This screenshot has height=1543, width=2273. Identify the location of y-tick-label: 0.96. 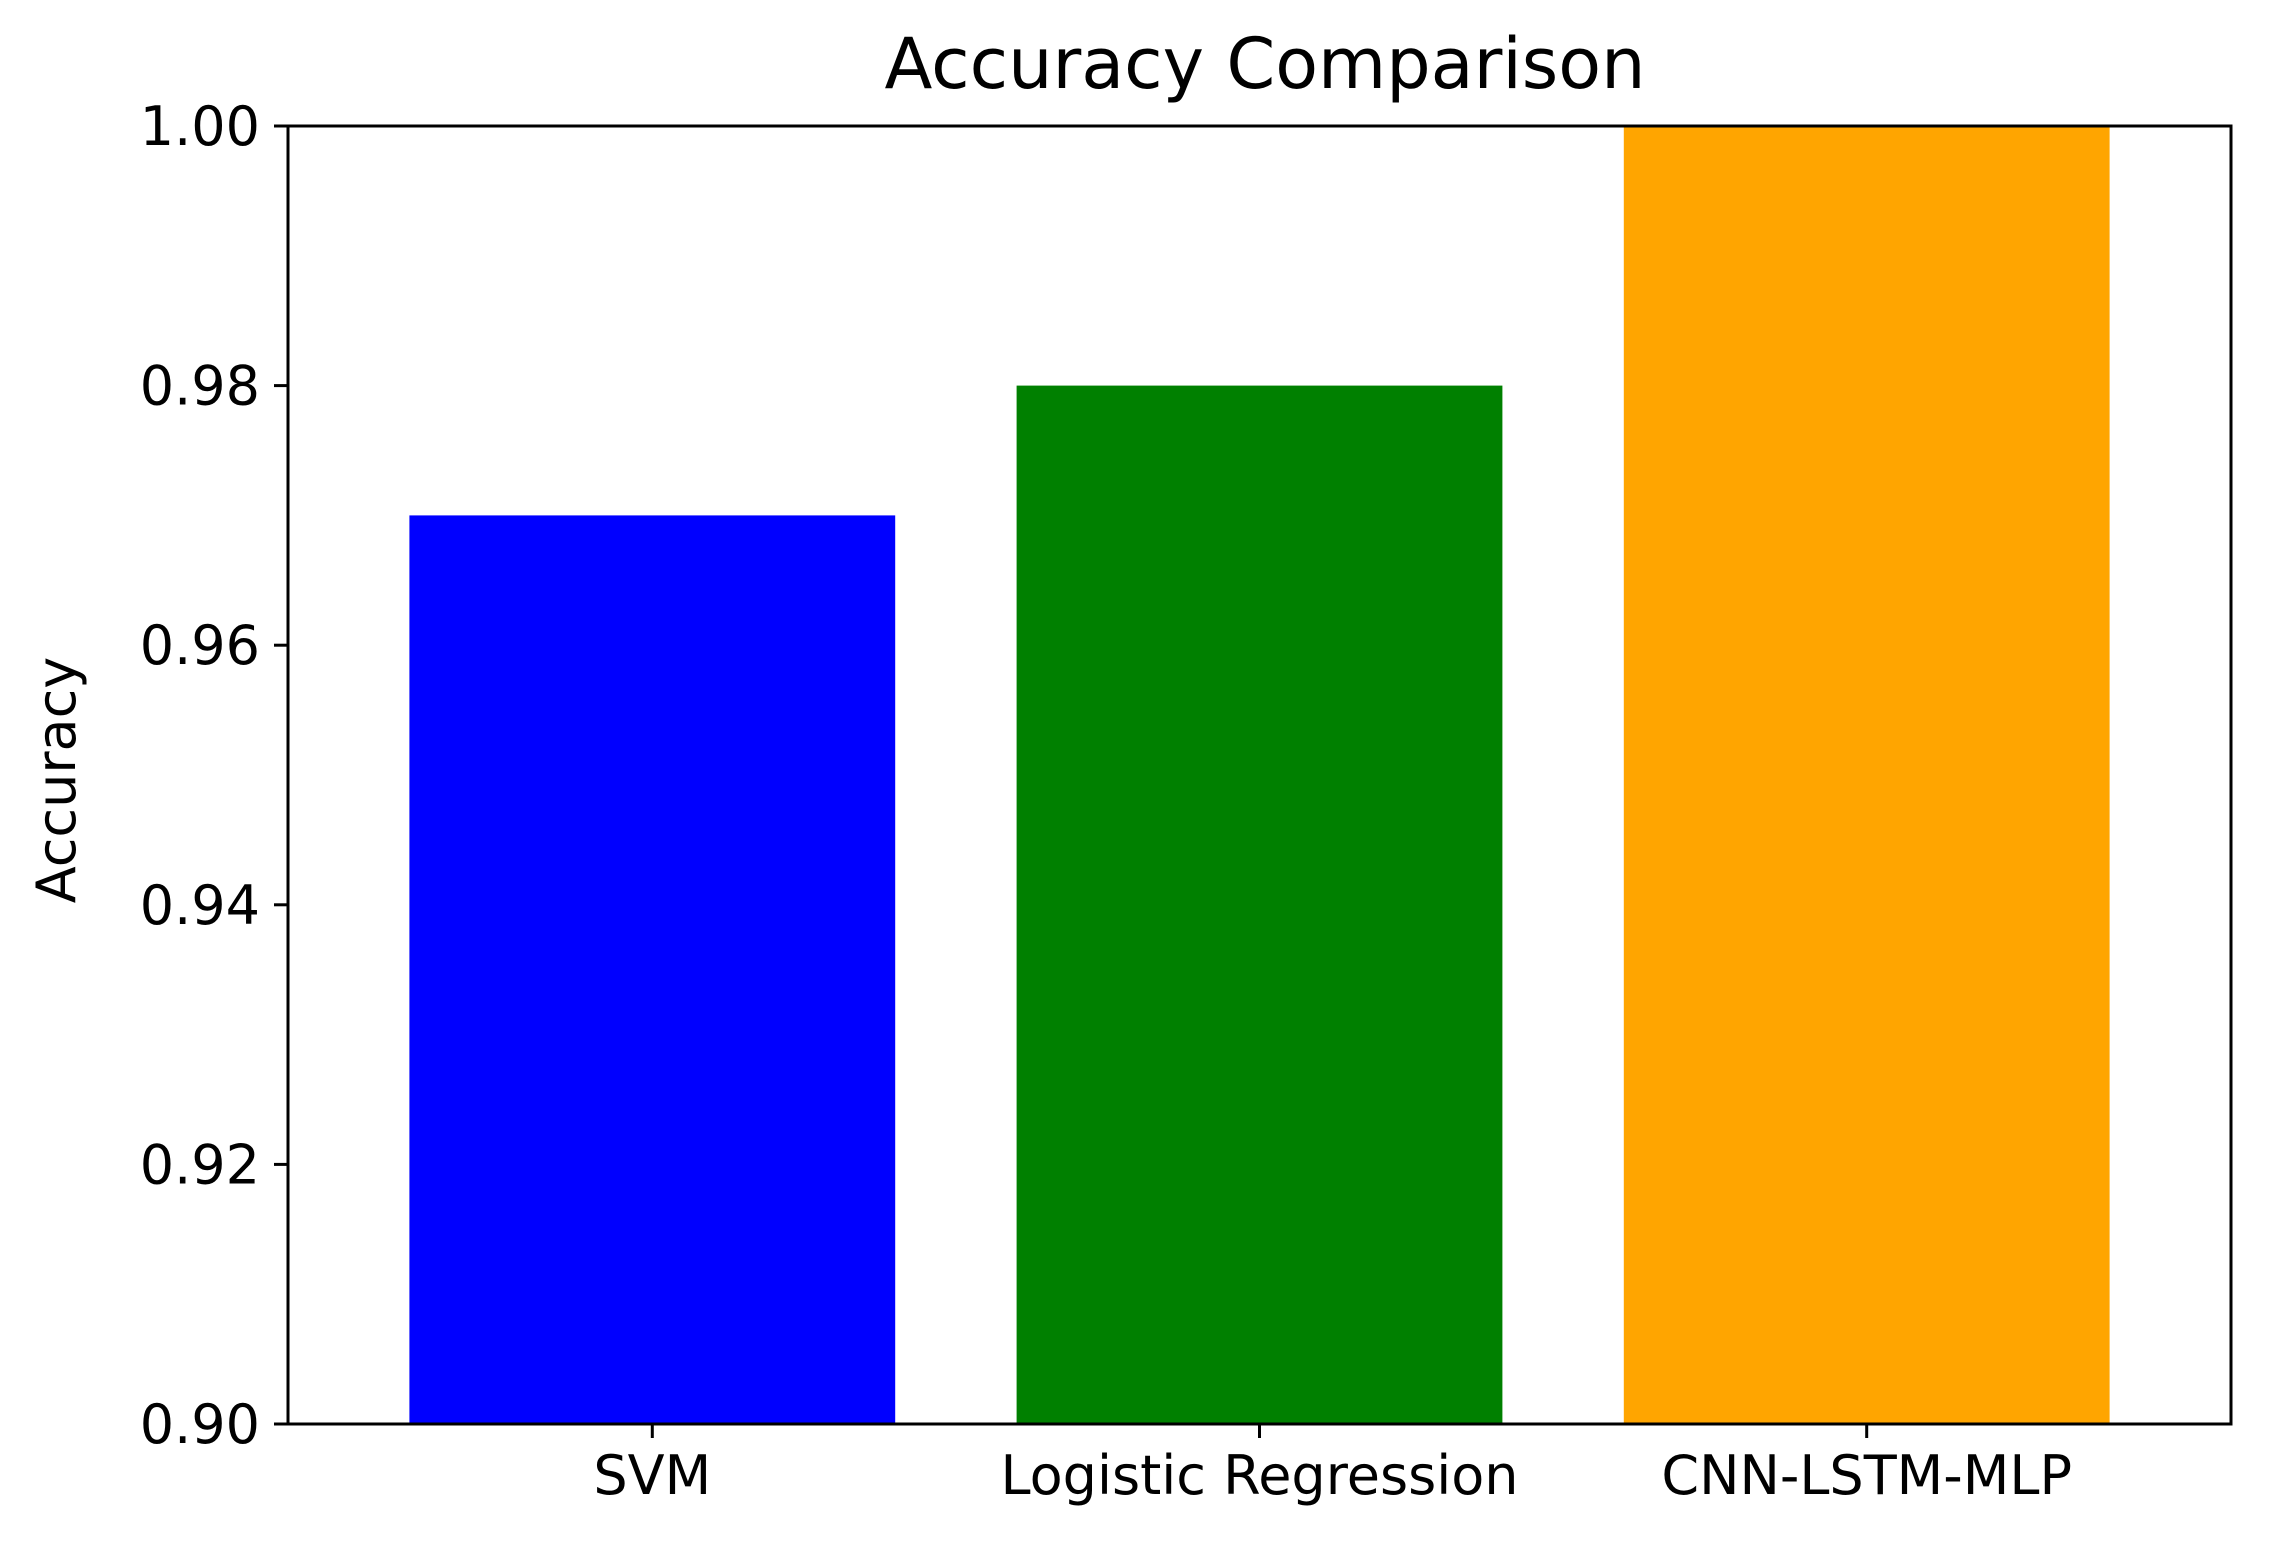
(200, 645).